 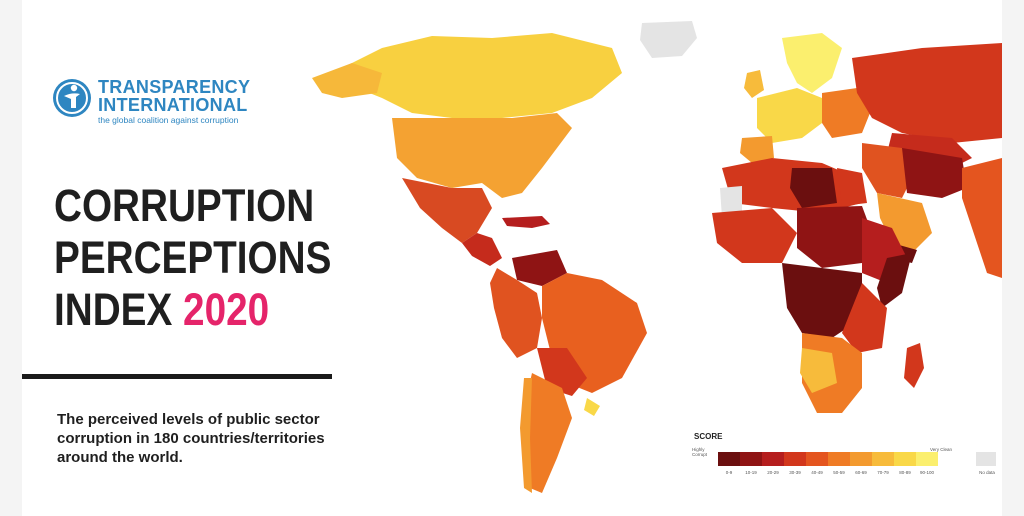 I want to click on legend-tick-label: 50-59, so click(x=839, y=472).